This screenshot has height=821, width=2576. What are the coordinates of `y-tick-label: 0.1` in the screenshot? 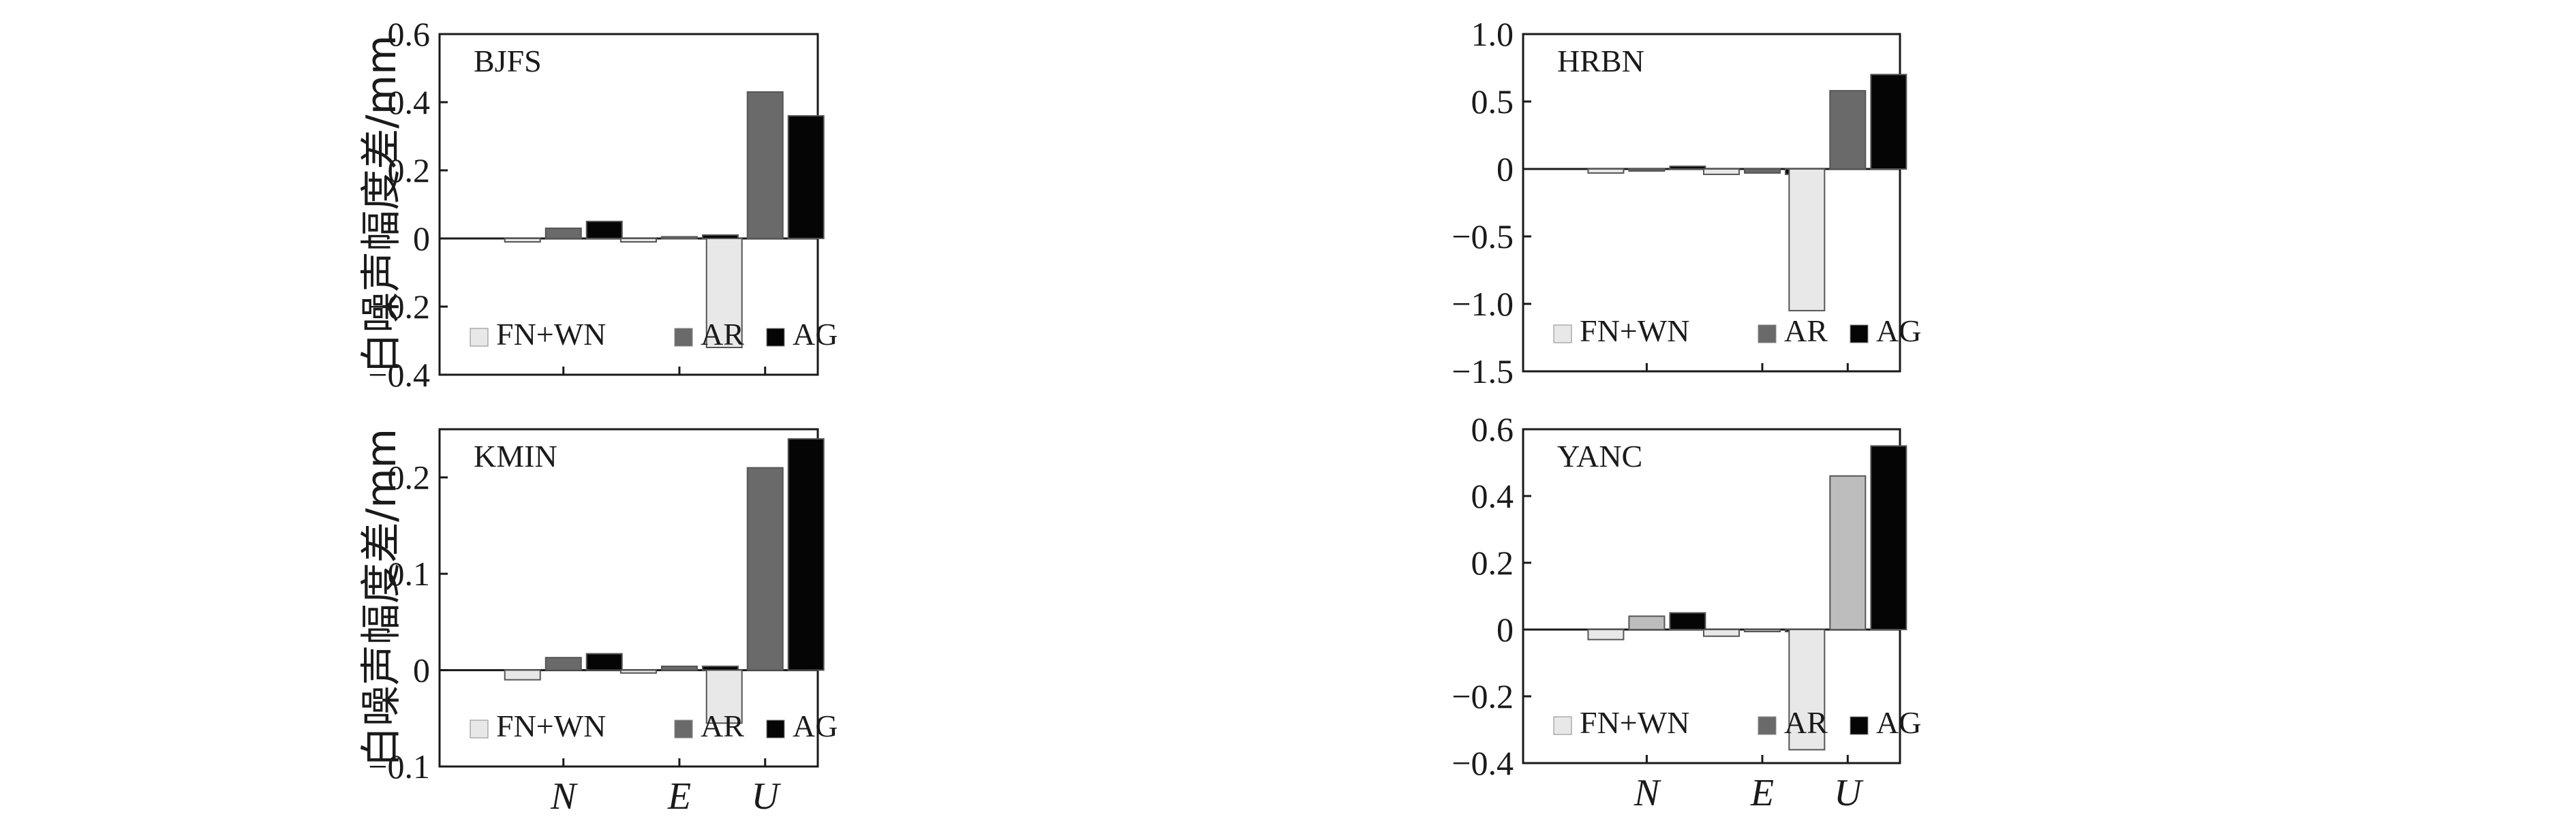 It's located at (410, 574).